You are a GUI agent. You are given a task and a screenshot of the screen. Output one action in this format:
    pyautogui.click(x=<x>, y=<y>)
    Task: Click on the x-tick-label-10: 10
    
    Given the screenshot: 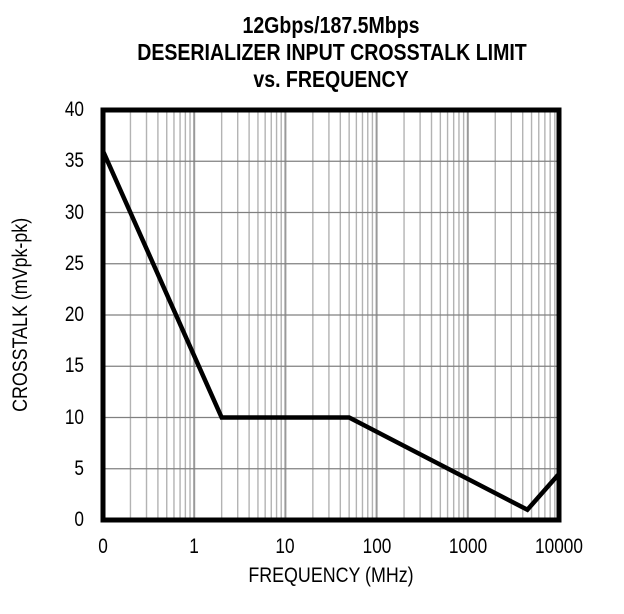 What is the action you would take?
    pyautogui.click(x=285, y=546)
    